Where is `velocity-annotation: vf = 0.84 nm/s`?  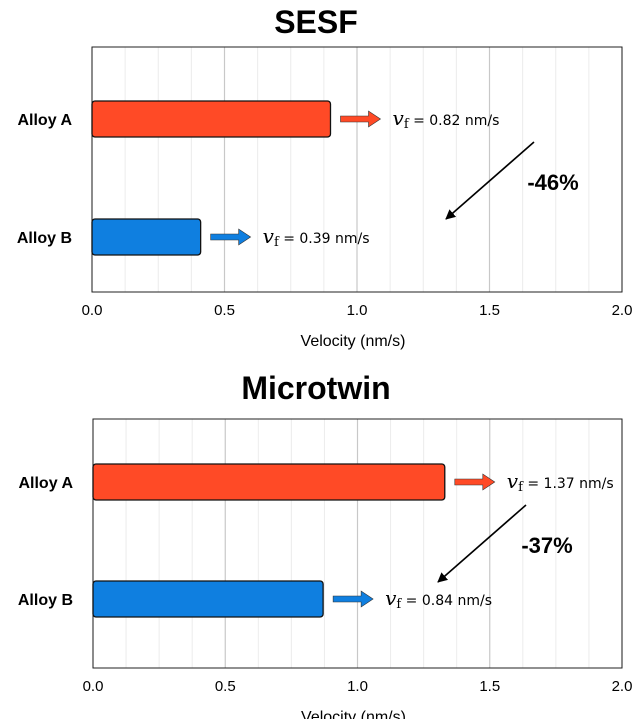 velocity-annotation: vf = 0.84 nm/s is located at coordinates (438, 599).